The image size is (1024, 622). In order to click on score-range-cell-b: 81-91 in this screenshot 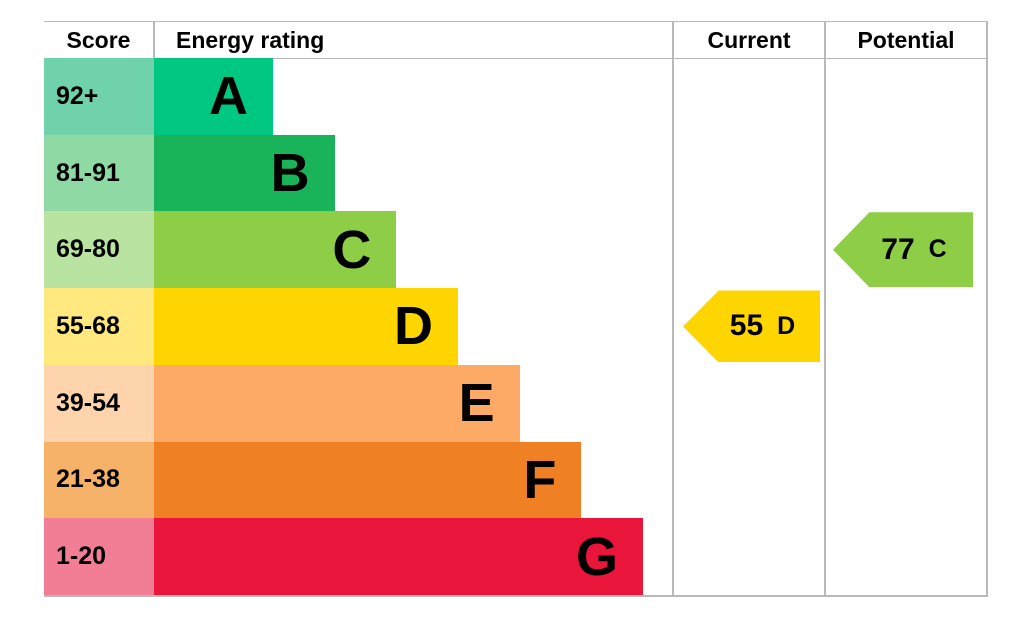, I will do `click(99, 173)`.